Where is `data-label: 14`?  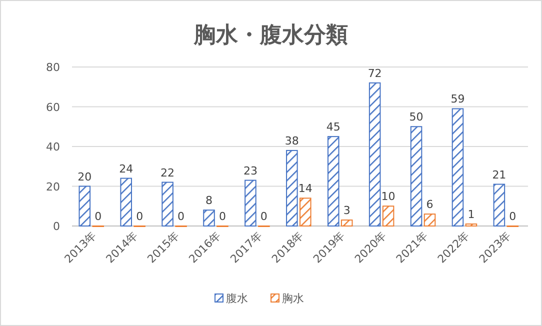 data-label: 14 is located at coordinates (305, 189).